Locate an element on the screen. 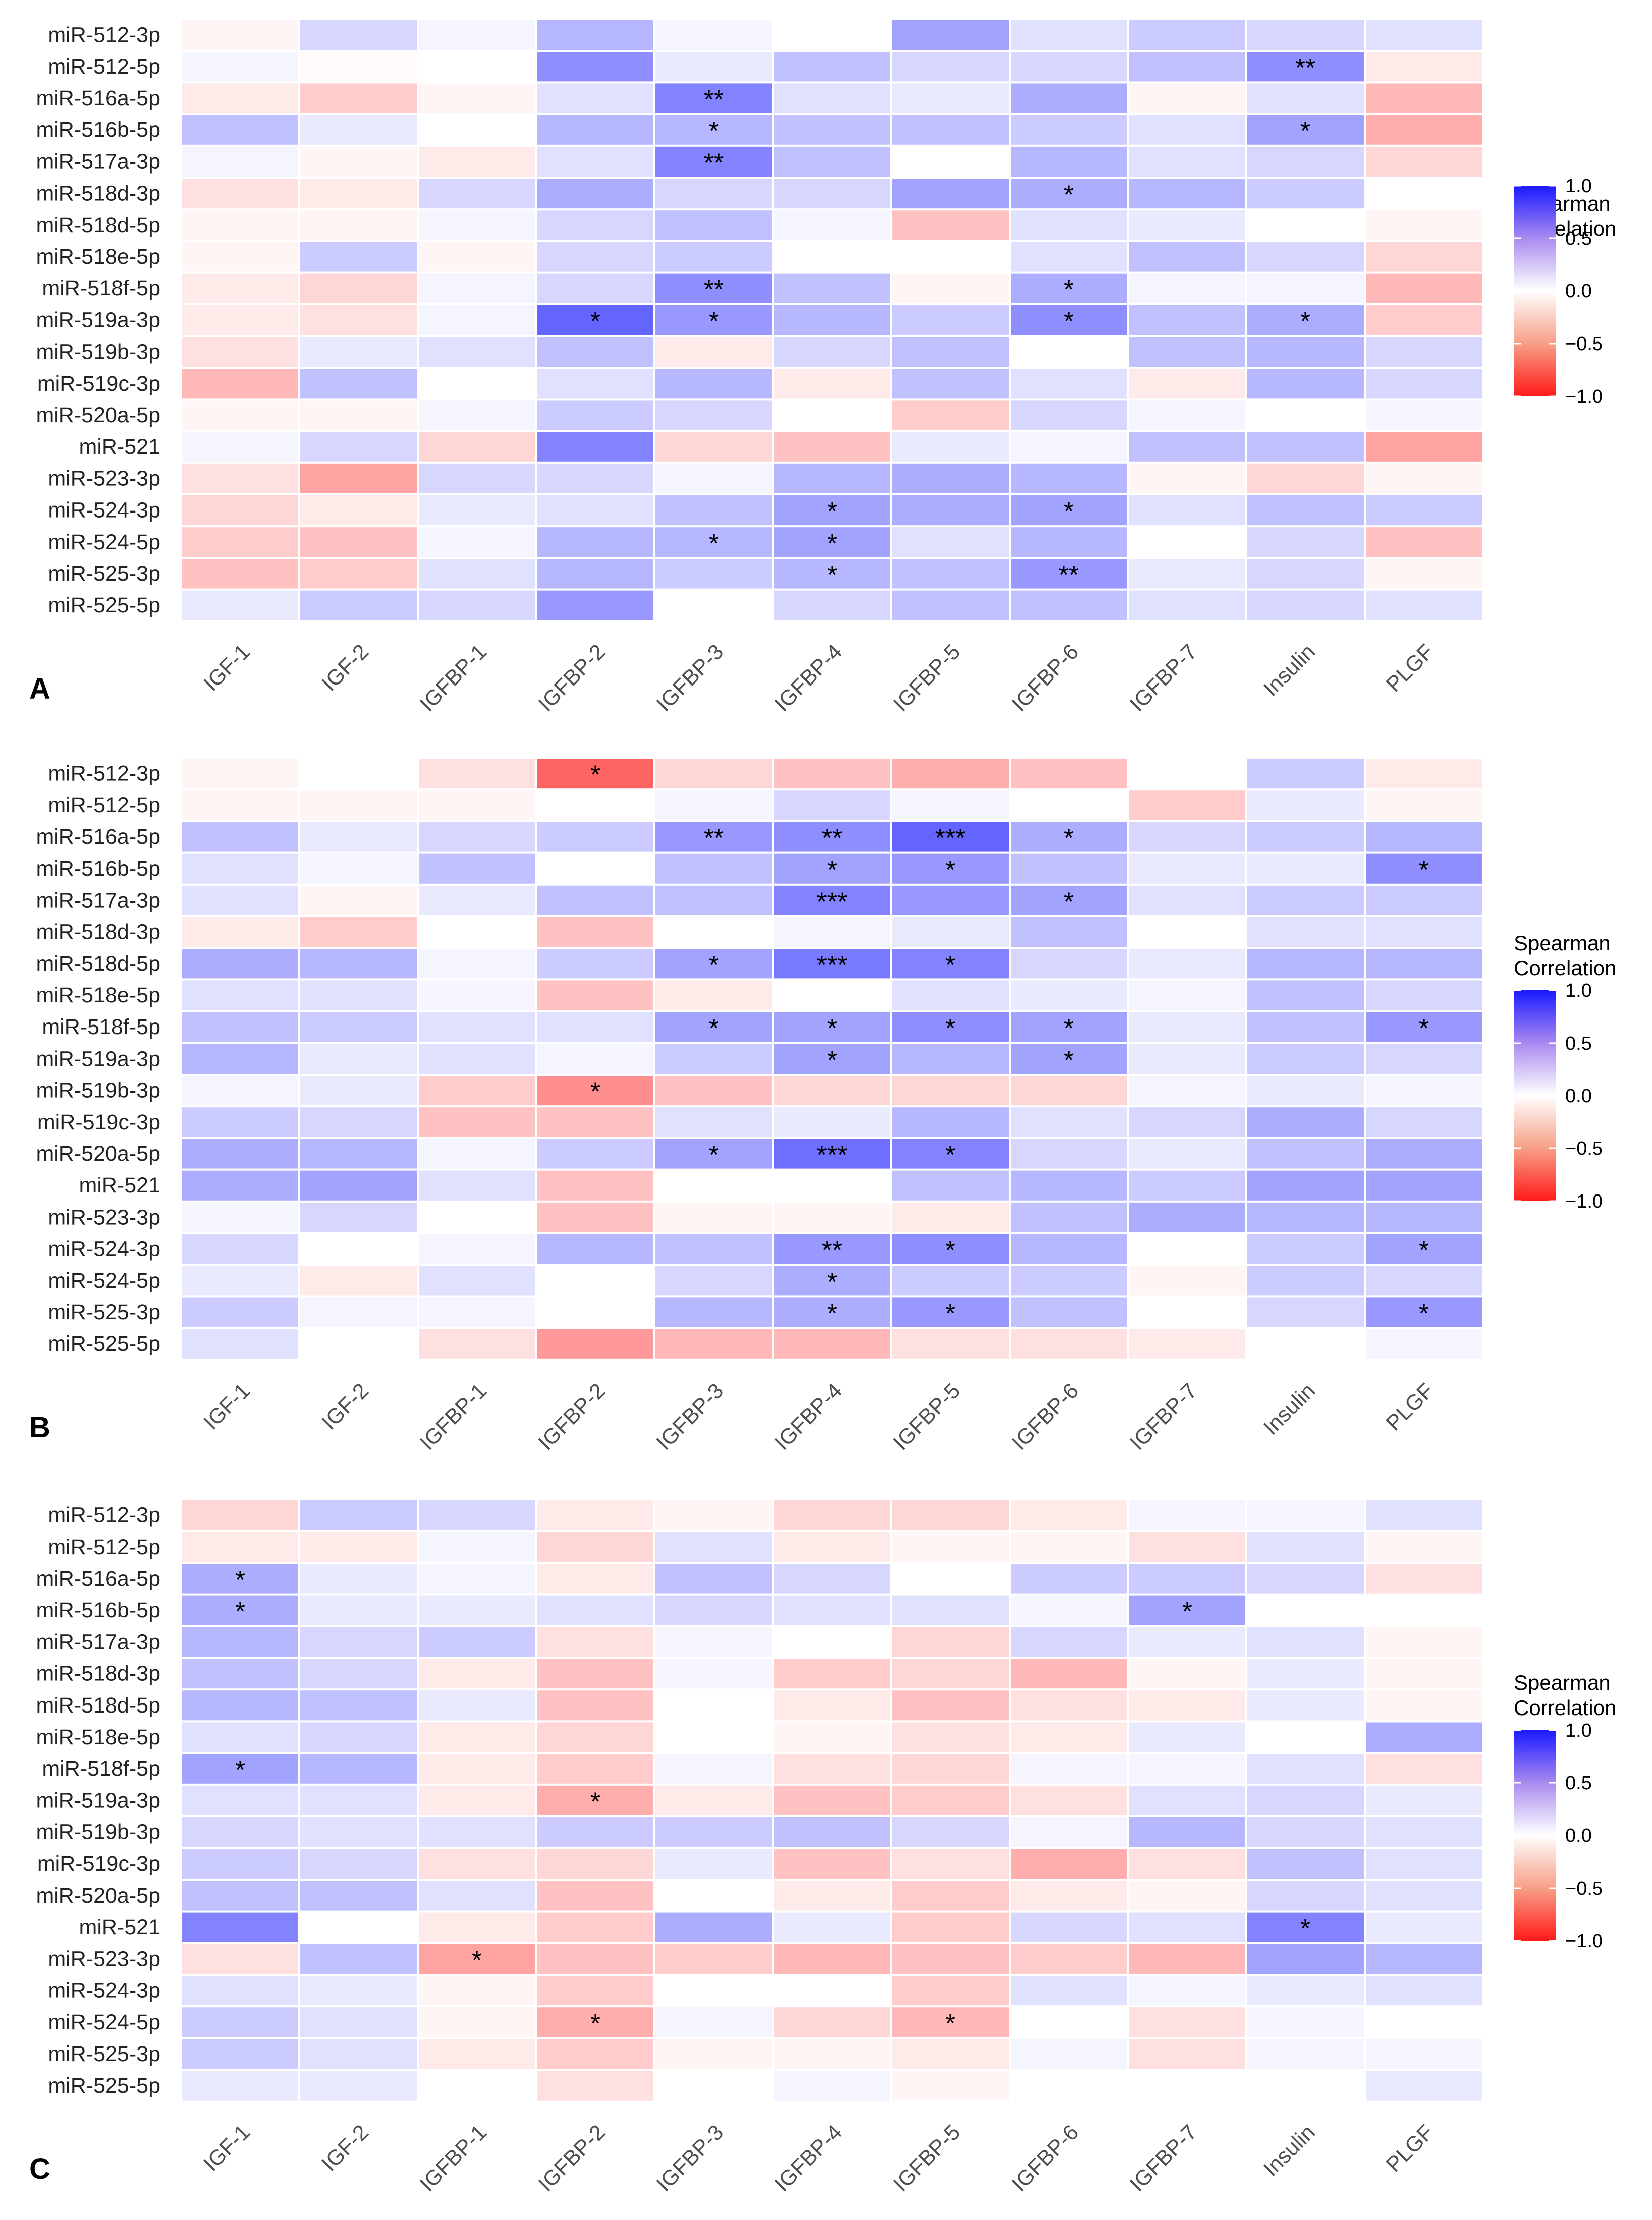  row-label: miR-517a-3p is located at coordinates (98, 161).